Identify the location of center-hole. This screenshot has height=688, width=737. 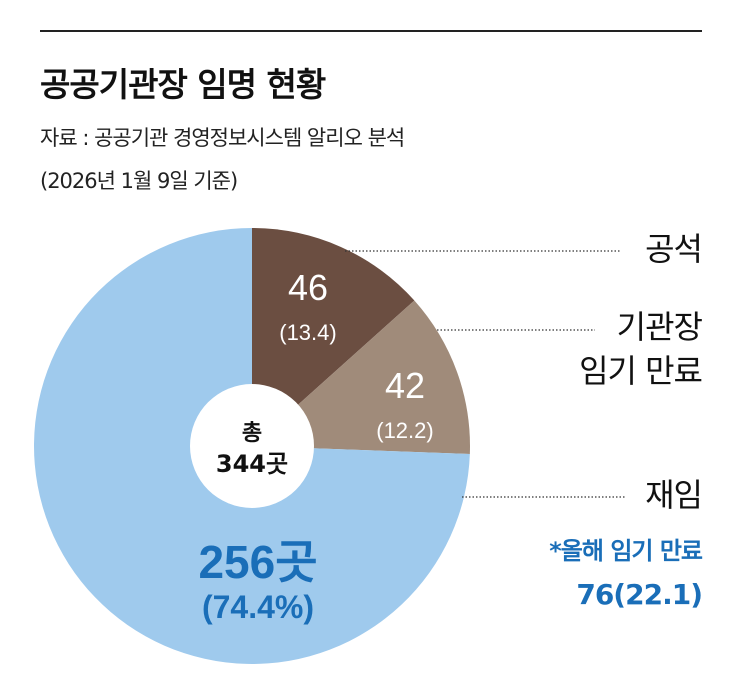
(252, 446).